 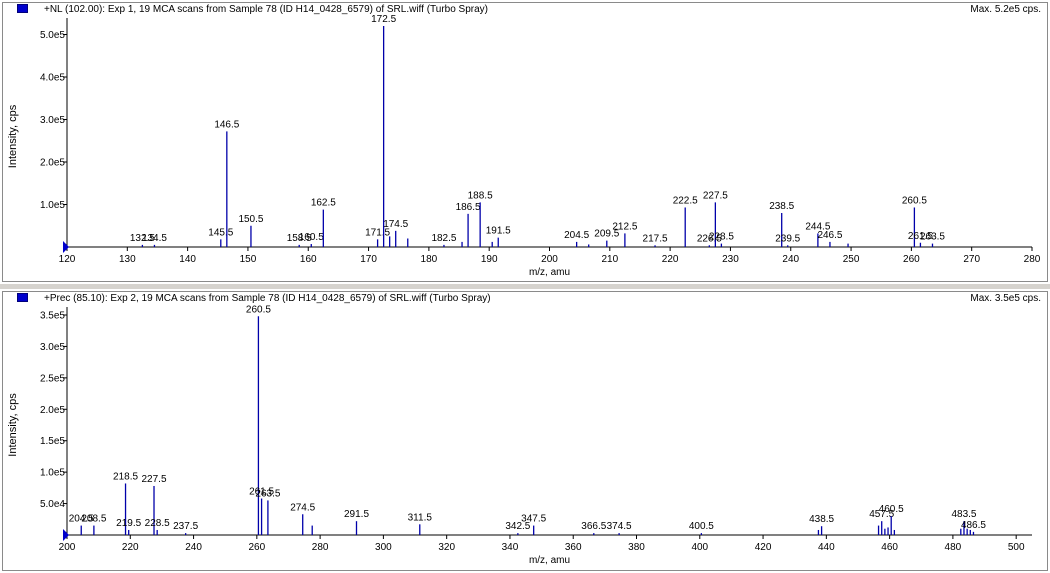 What do you see at coordinates (383, 547) in the screenshot?
I see `x-tick-label: 300` at bounding box center [383, 547].